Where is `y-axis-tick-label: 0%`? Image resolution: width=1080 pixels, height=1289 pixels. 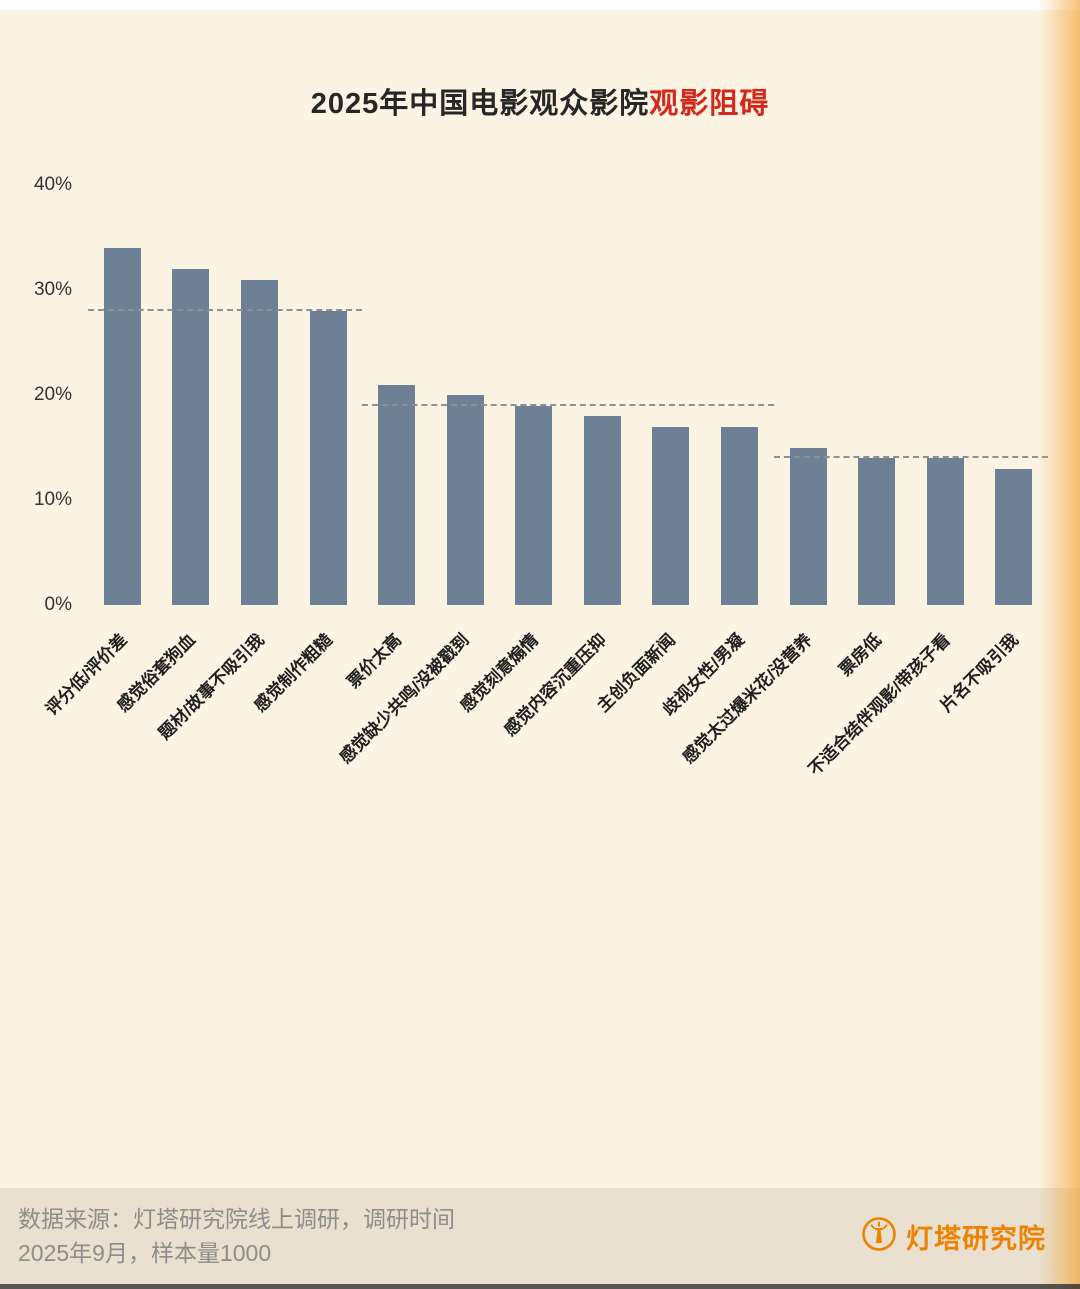 y-axis-tick-label: 0% is located at coordinates (58, 604).